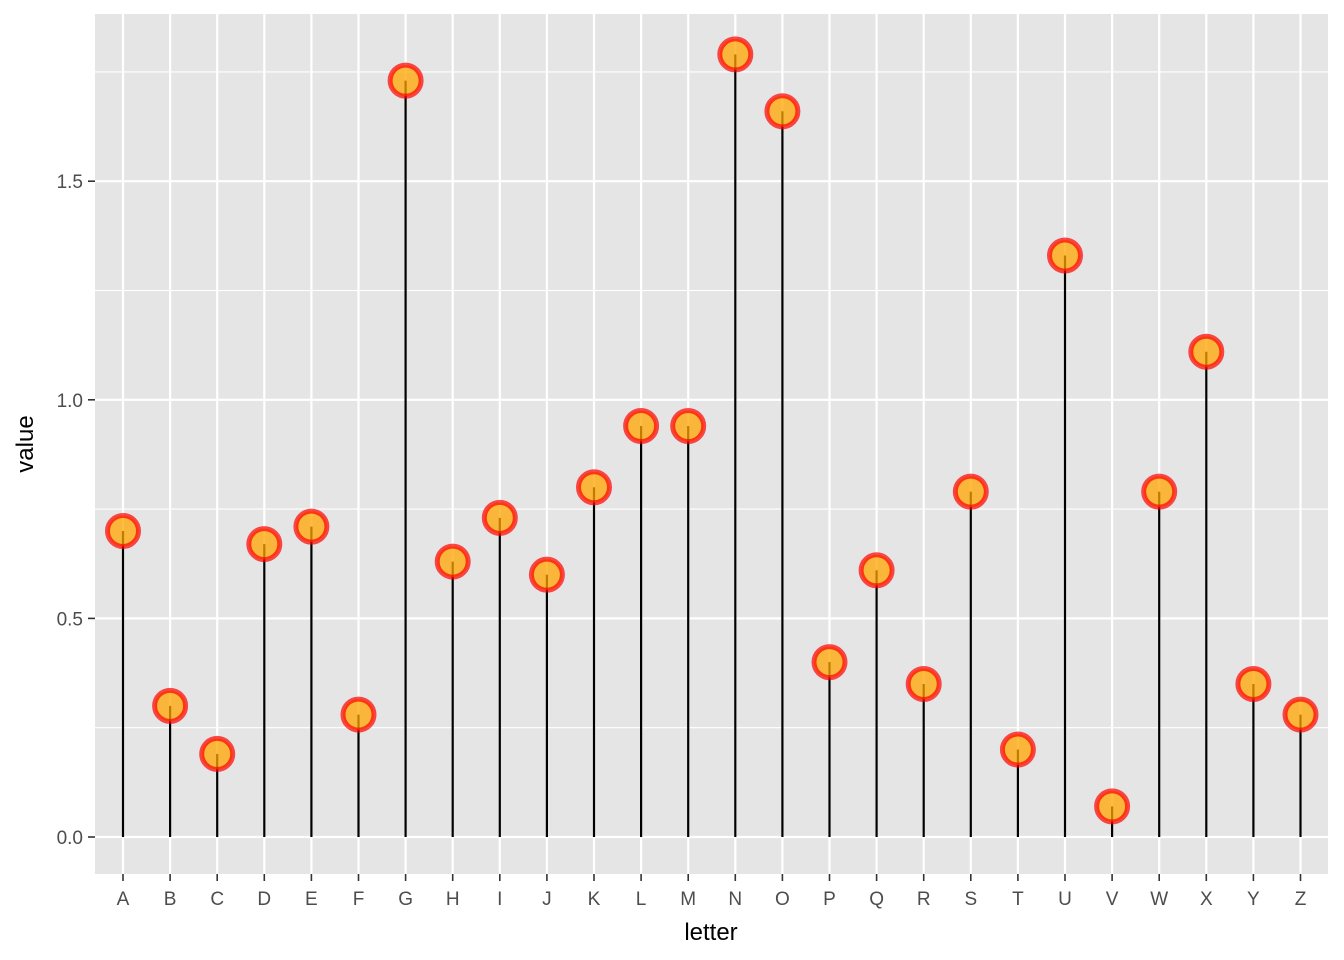 The width and height of the screenshot is (1344, 960). Describe the element at coordinates (641, 426) in the screenshot. I see `point-L` at that location.